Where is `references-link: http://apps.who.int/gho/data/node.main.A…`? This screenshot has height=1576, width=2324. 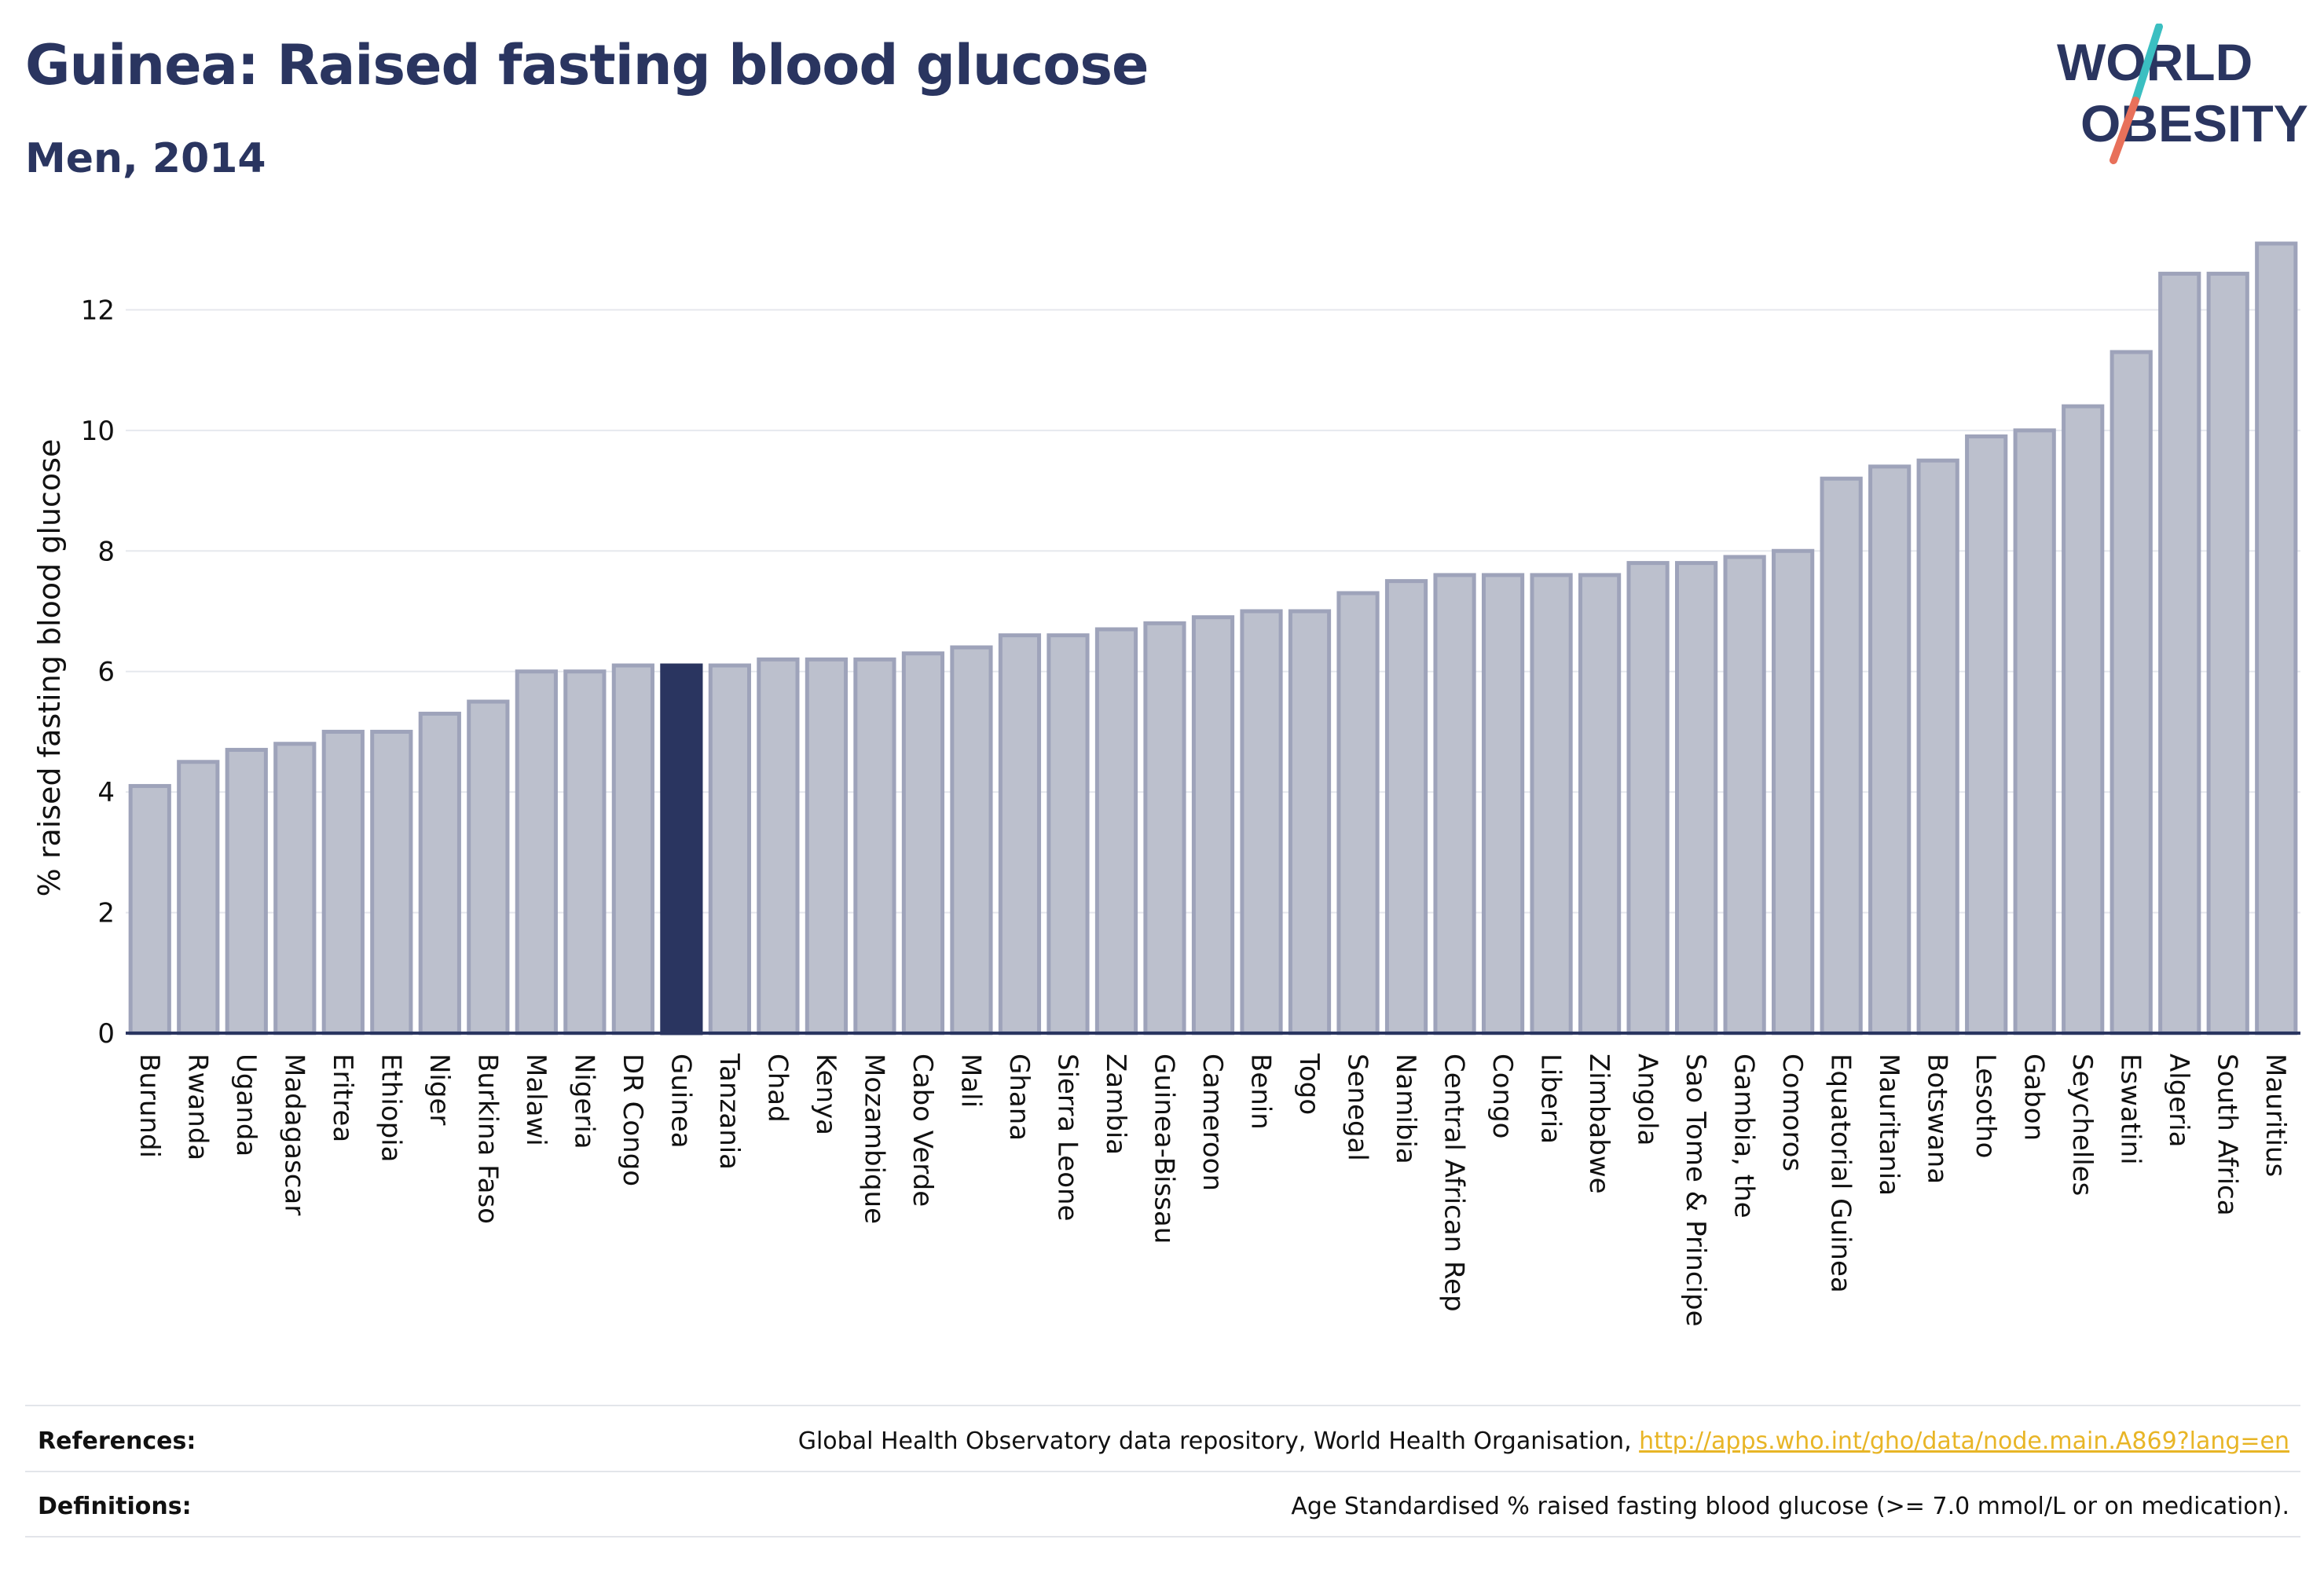 references-link: http://apps.who.int/gho/data/node.main.A… is located at coordinates (1964, 1441).